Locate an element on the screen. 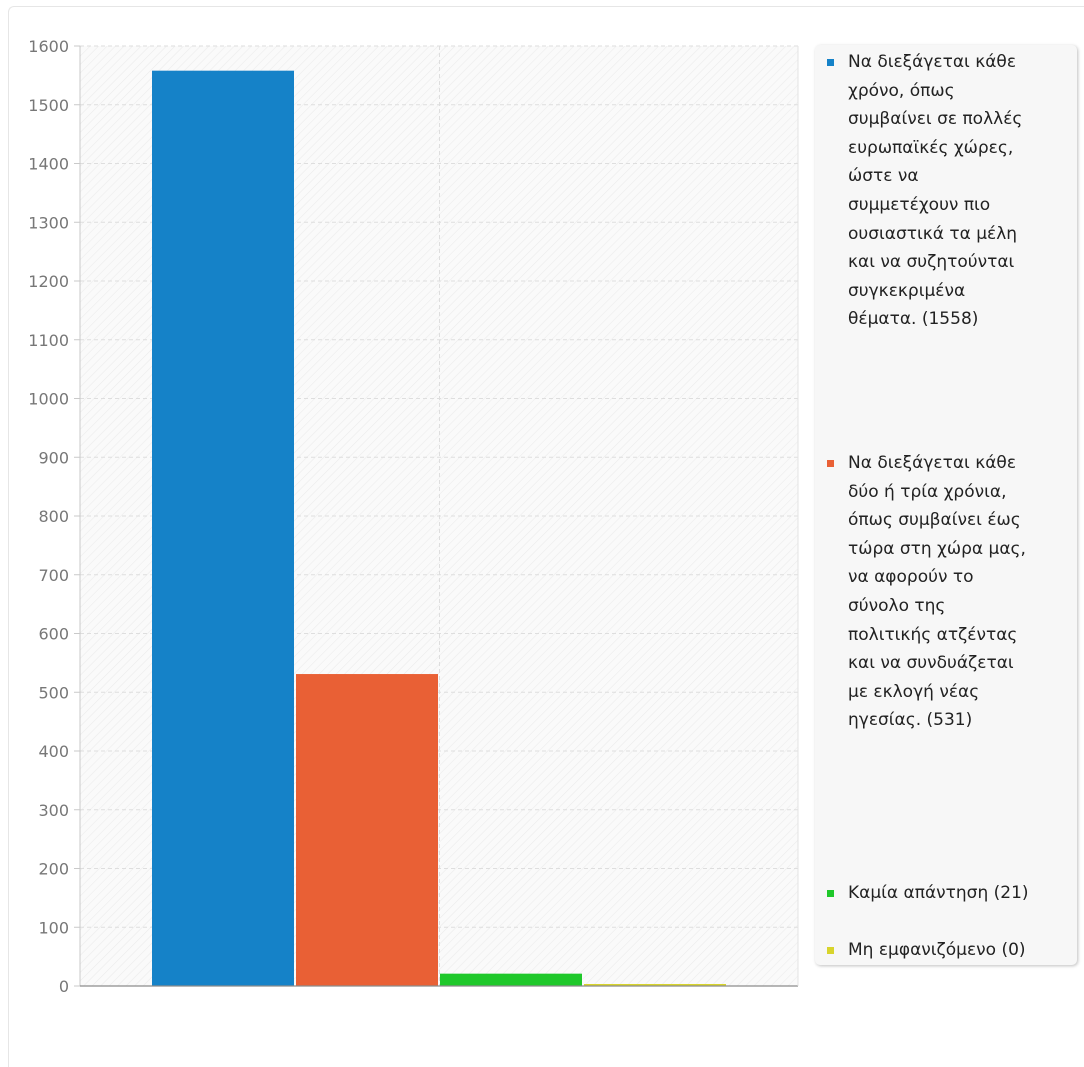 Image resolution: width=1084 pixels, height=1067 pixels. y-tick-label: 1300 is located at coordinates (48, 222).